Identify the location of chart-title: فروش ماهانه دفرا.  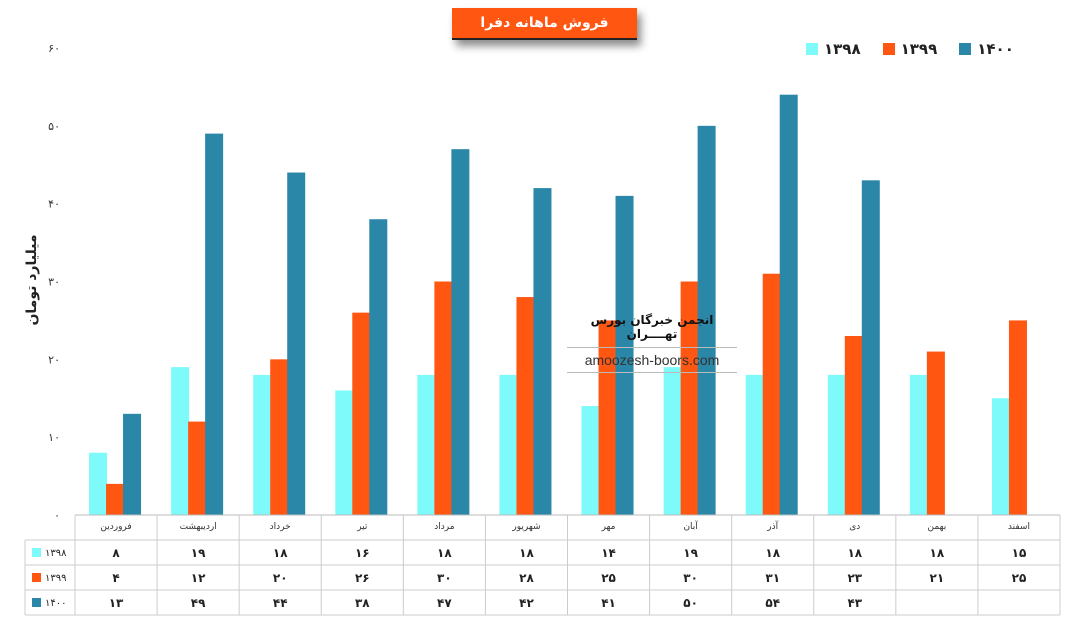
(544, 24).